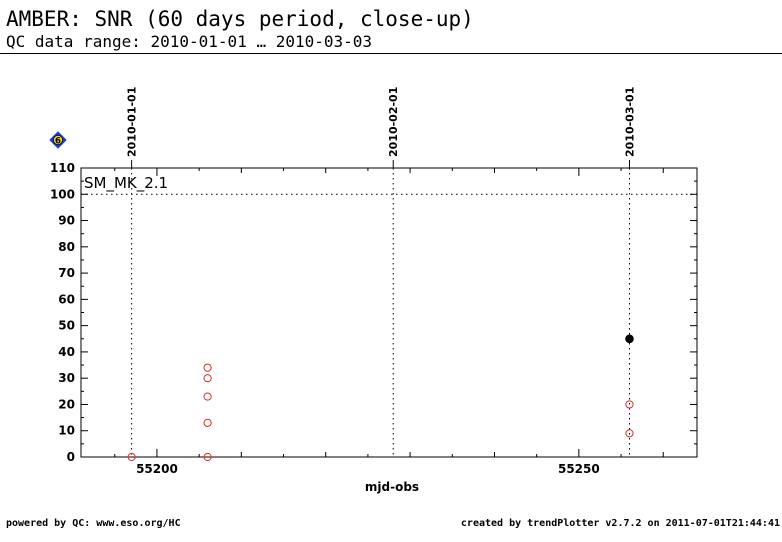  What do you see at coordinates (132, 122) in the screenshot?
I see `date-label-2010-01-01: 2010-01-01` at bounding box center [132, 122].